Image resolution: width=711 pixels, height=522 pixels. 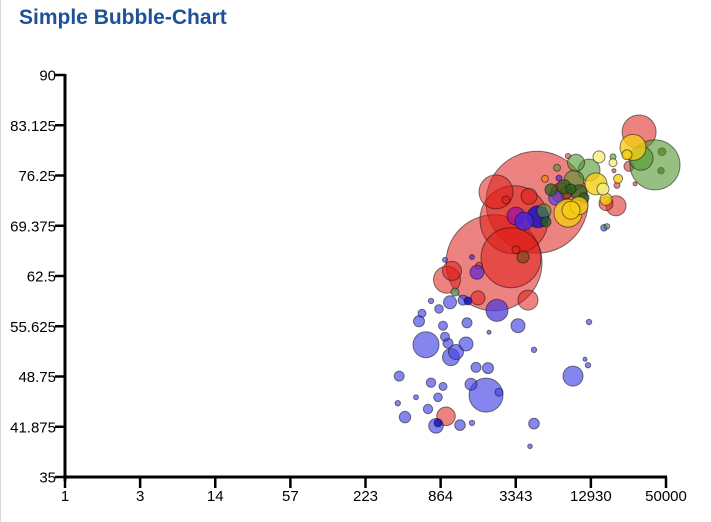 I want to click on x-tick-label: 3343, so click(x=515, y=496).